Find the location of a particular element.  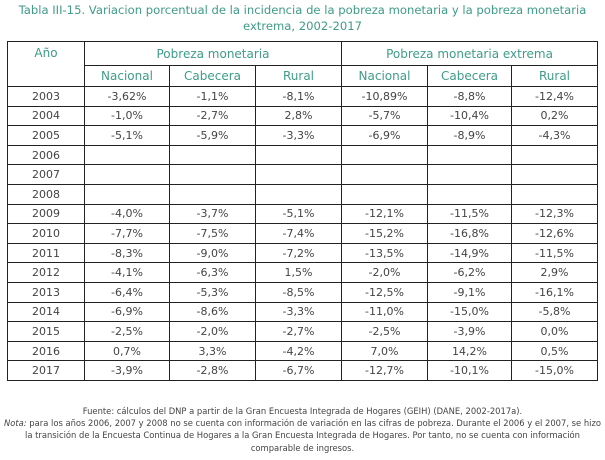

value-cell: -5,1% is located at coordinates (298, 214).